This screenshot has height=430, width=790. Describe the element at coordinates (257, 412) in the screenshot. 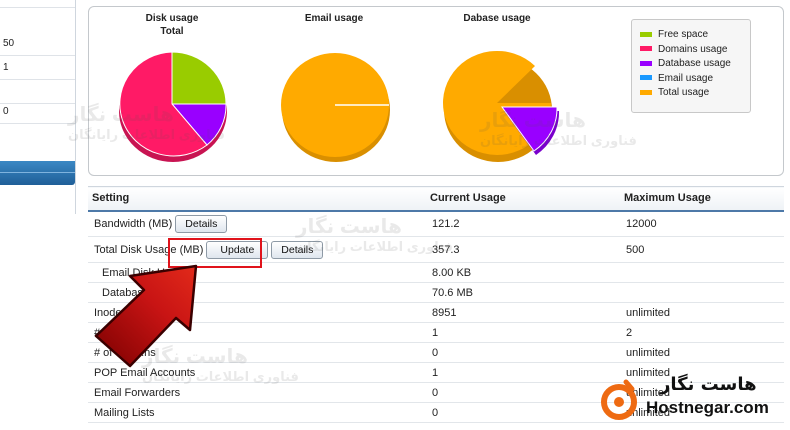

I see `setting-cell: Mailing Lists` at that location.